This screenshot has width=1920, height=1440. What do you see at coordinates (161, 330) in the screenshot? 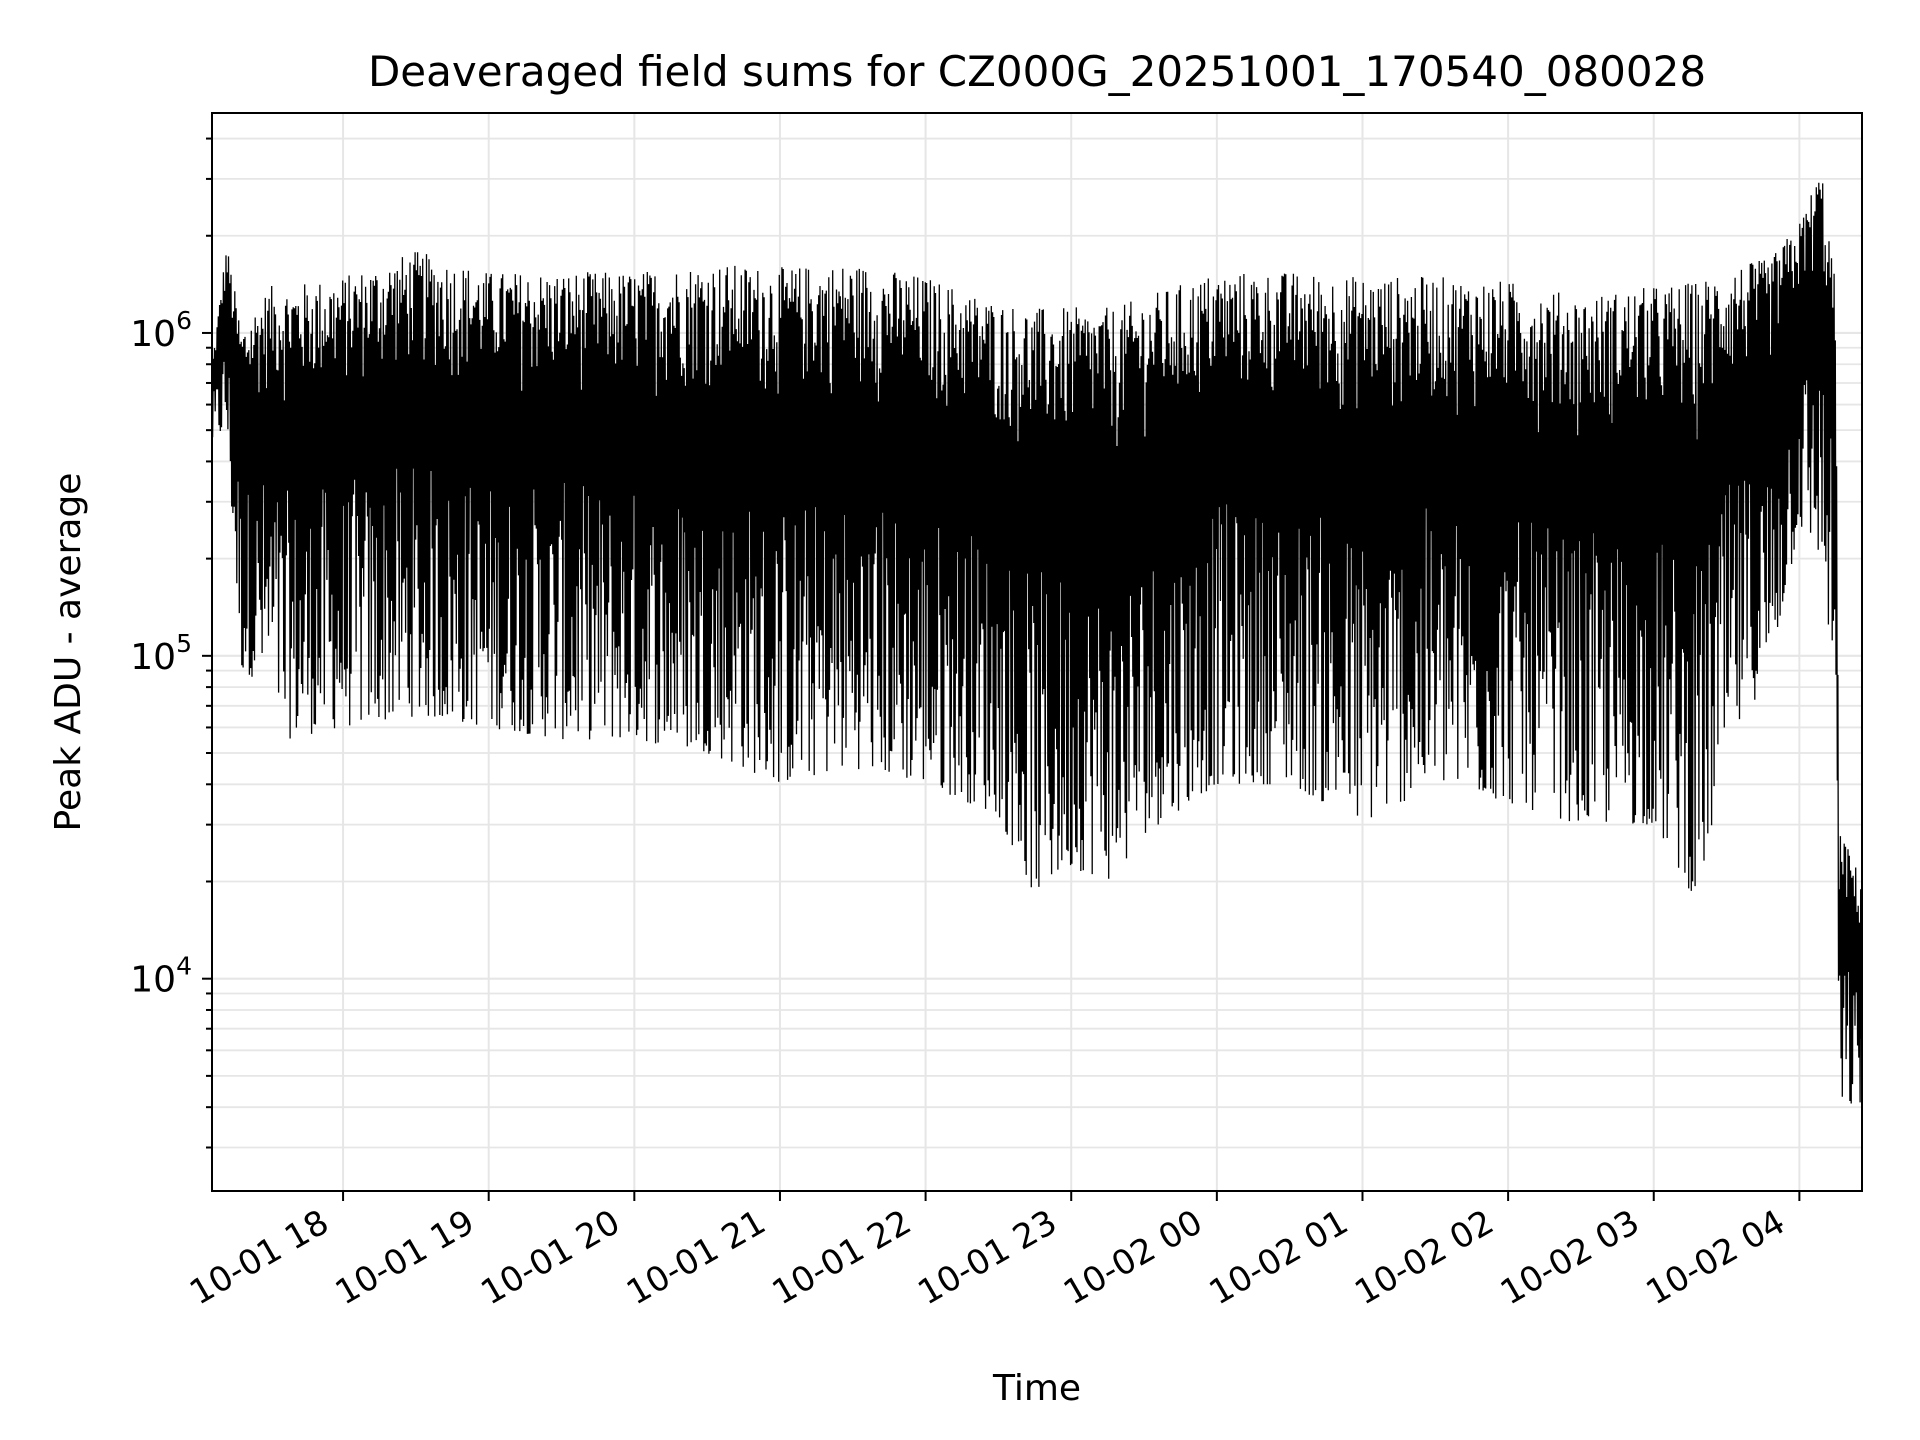
I see `y-tick-label: 10⁶` at bounding box center [161, 330].